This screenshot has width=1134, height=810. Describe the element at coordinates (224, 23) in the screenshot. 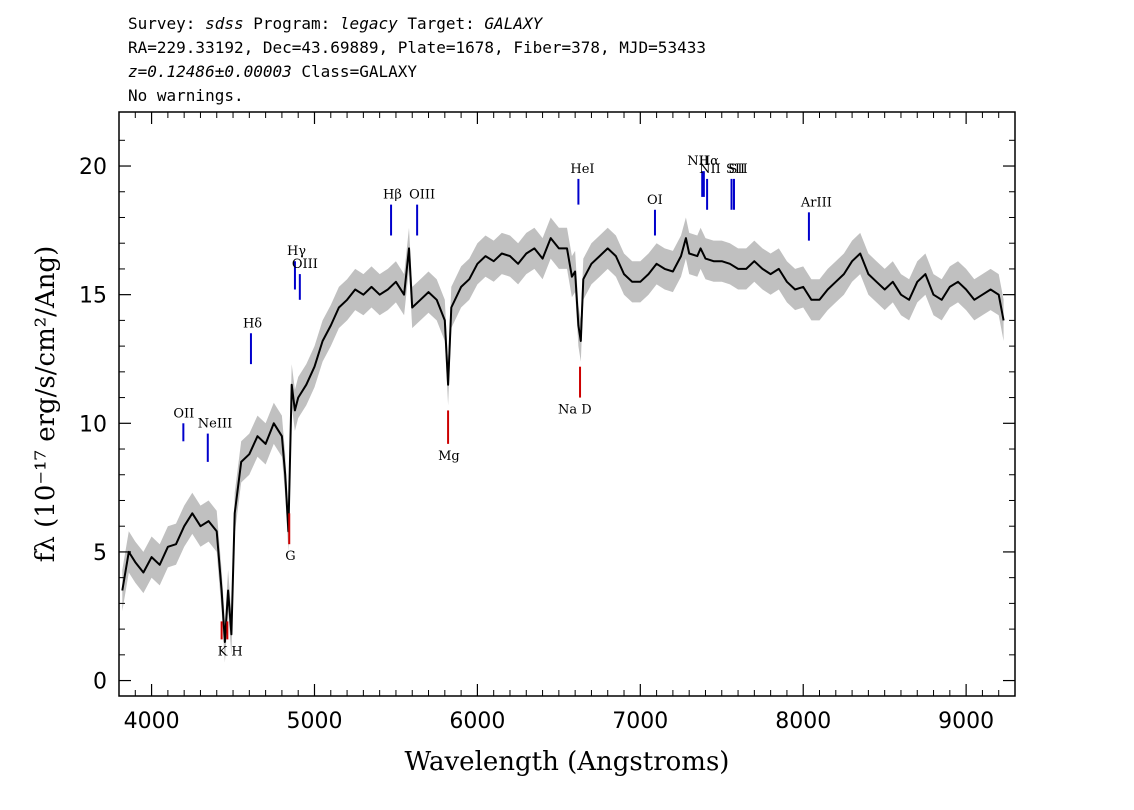

I see `survey-value: sdss` at that location.